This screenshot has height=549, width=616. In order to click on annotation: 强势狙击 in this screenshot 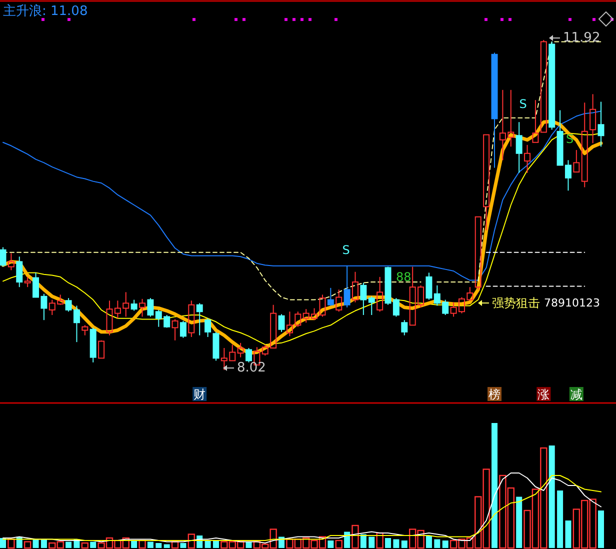, I will do `click(516, 303)`.